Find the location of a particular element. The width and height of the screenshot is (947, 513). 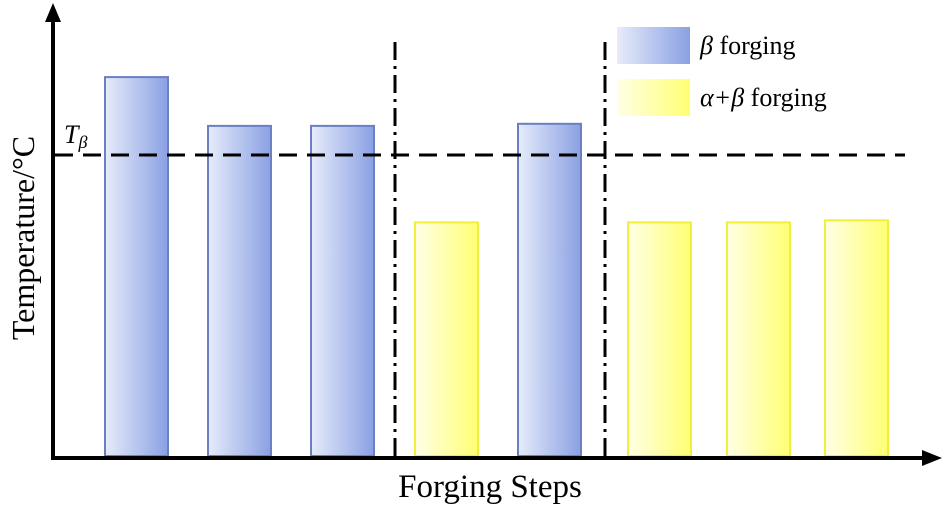

legend-label-alpha-beta: α+β forging is located at coordinates (763, 97).